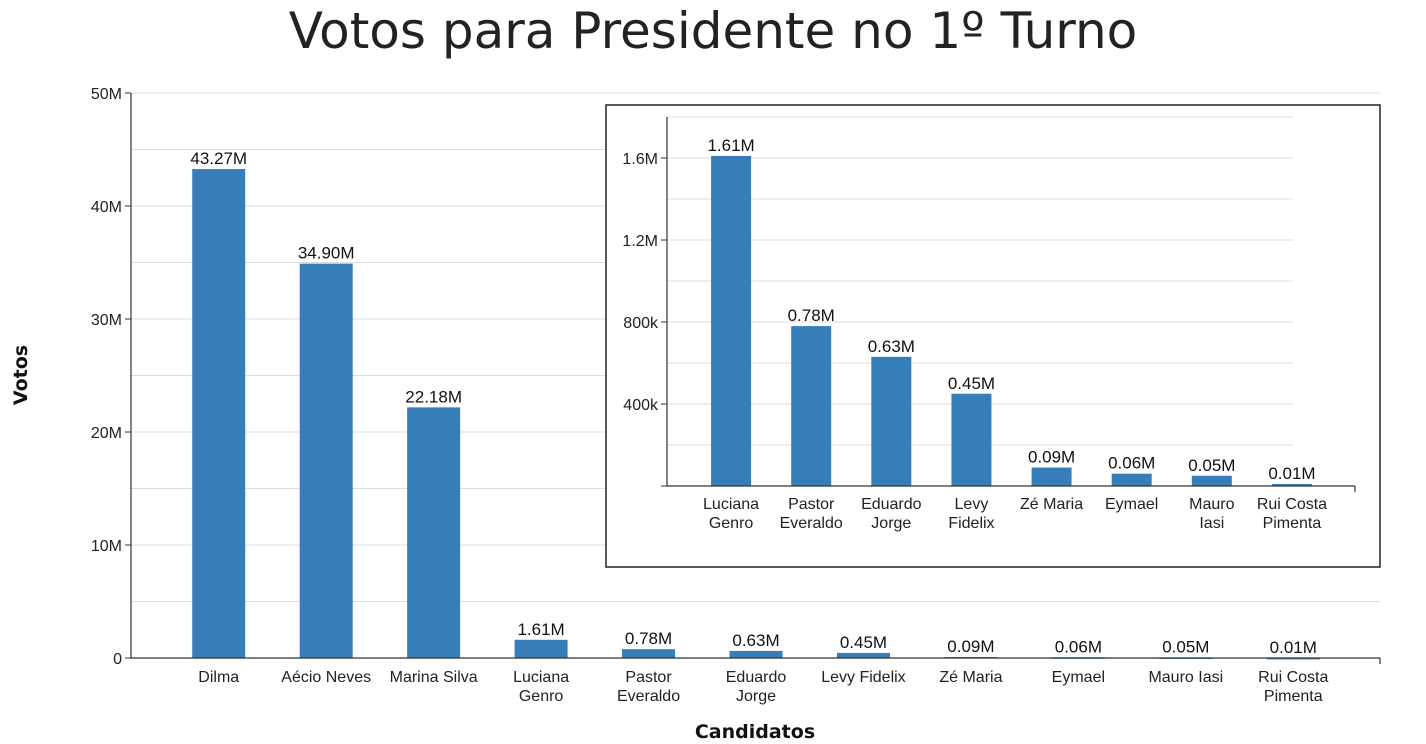 This screenshot has width=1426, height=744. What do you see at coordinates (541, 696) in the screenshot?
I see `main-x-tick-label: Genro` at bounding box center [541, 696].